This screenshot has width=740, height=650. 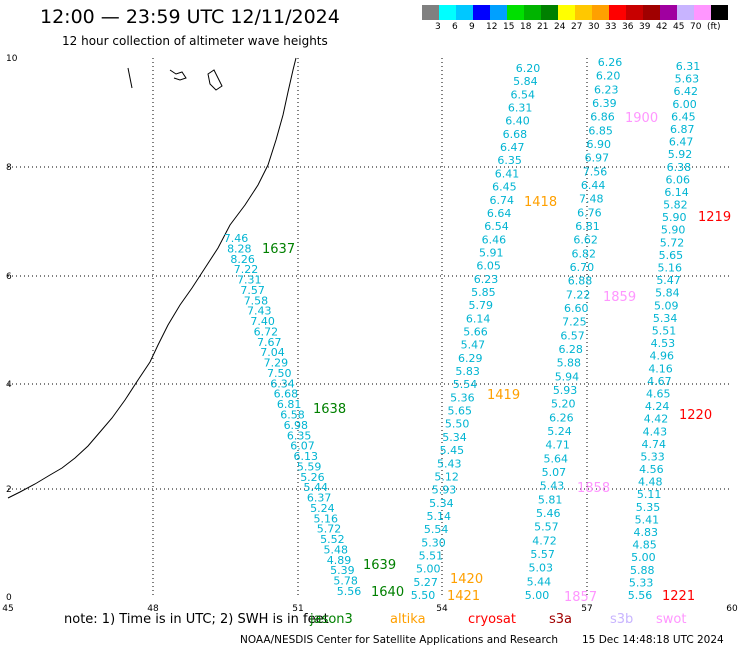 I want to click on wave-height-value: 6.68, so click(x=515, y=134).